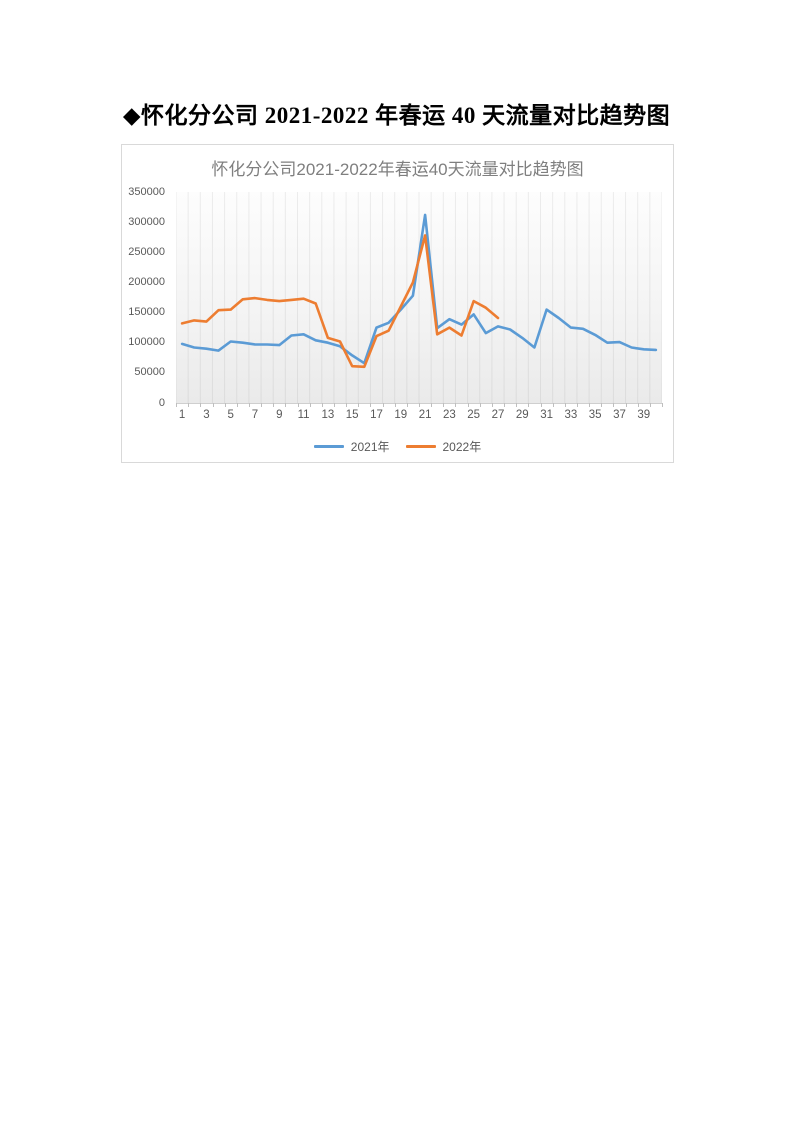 Image resolution: width=793 pixels, height=1122 pixels. I want to click on x-tick-label: 13, so click(328, 415).